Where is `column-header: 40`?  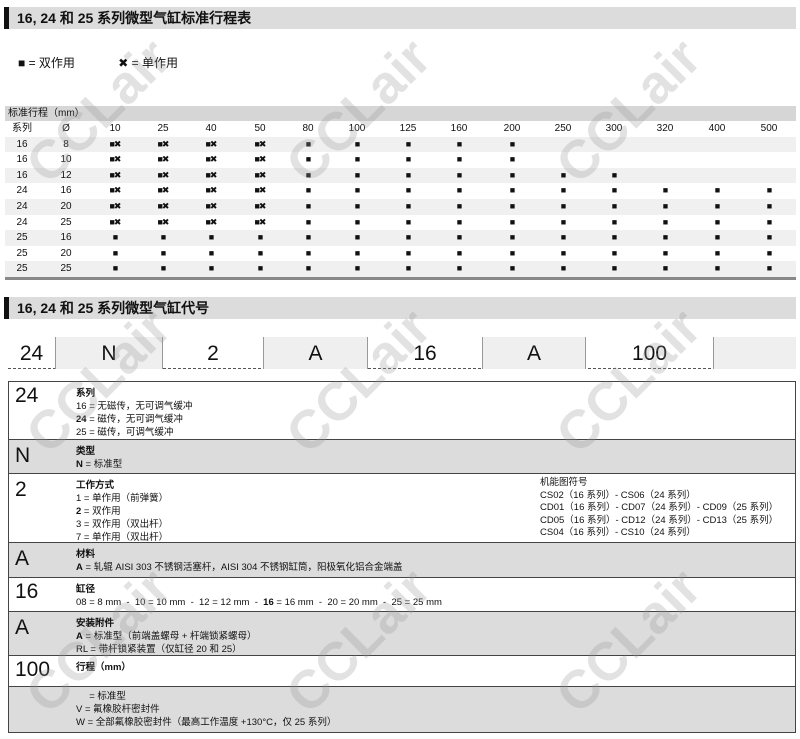 column-header: 40 is located at coordinates (211, 128).